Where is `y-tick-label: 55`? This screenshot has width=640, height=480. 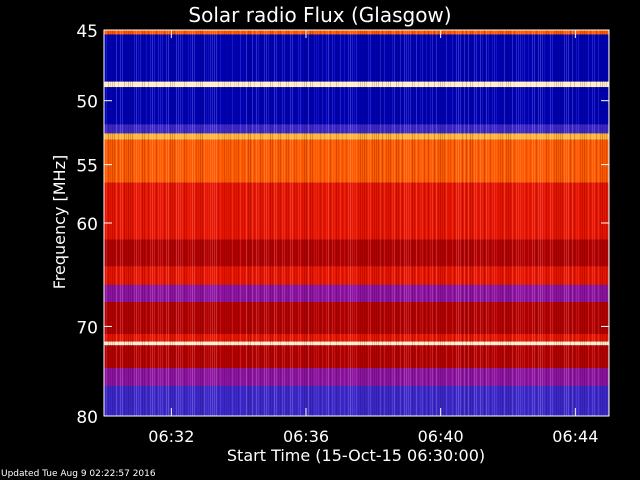
y-tick-label: 55 is located at coordinates (87, 167).